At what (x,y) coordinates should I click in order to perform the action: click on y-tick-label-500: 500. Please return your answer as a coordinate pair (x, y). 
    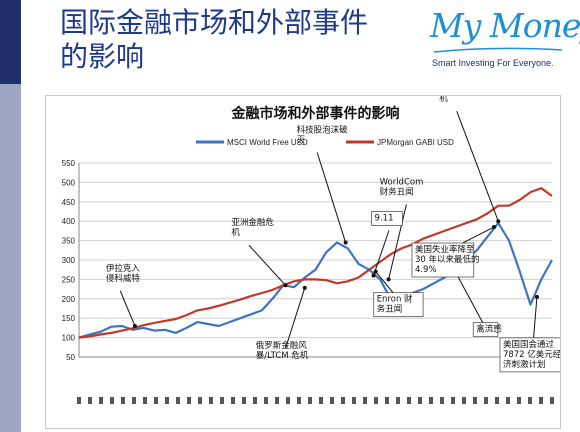
    Looking at the image, I should click on (69, 182).